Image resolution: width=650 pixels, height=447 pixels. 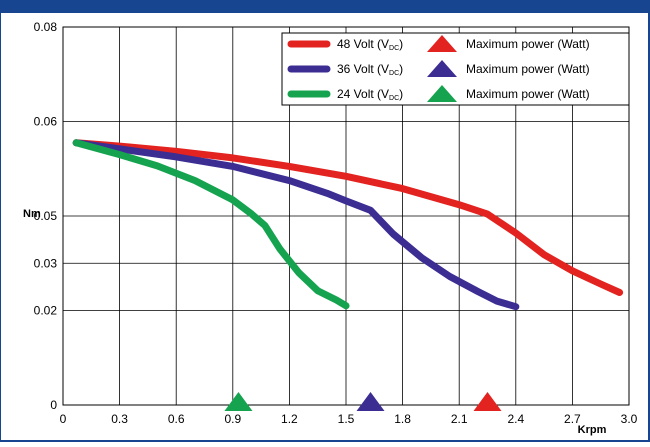 What do you see at coordinates (515, 419) in the screenshot?
I see `x-tick-label-8: 2.4` at bounding box center [515, 419].